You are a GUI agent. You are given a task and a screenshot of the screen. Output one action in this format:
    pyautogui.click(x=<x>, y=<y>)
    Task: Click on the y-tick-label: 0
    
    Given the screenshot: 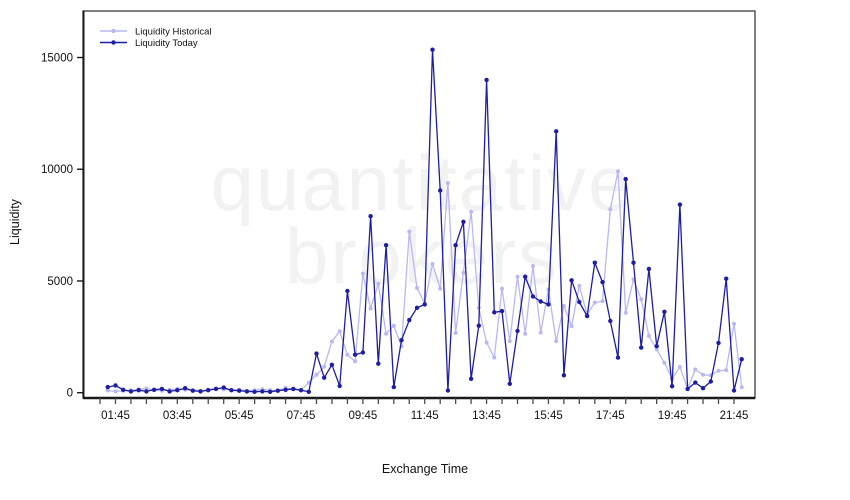 What is the action you would take?
    pyautogui.click(x=70, y=394)
    